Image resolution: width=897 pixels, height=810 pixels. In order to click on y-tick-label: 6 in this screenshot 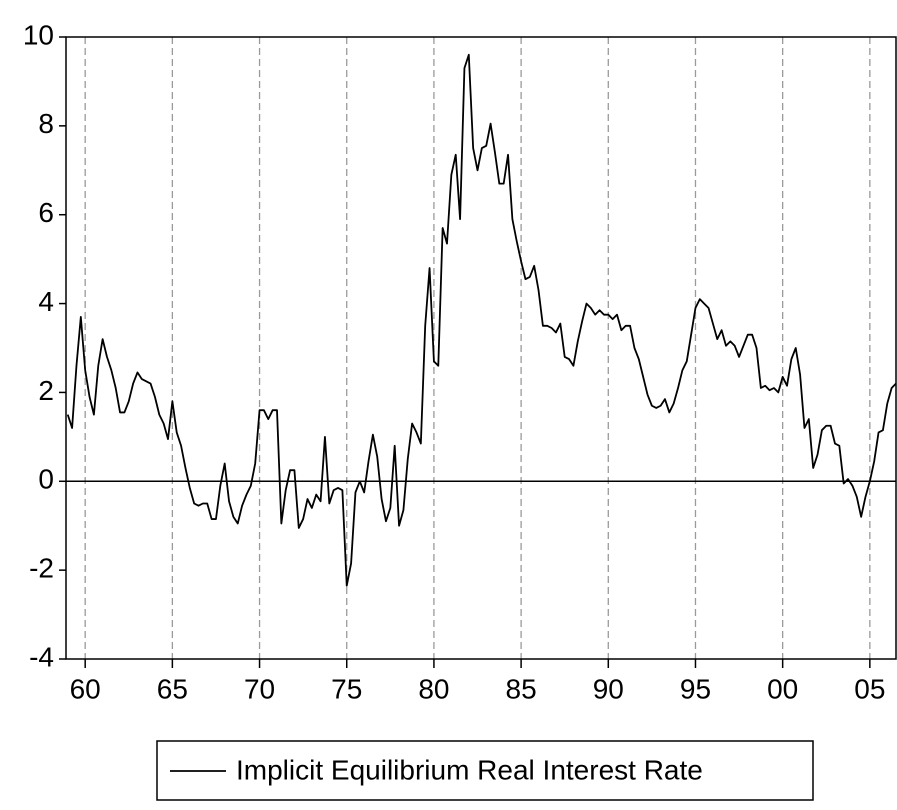, I will do `click(46, 212)`.